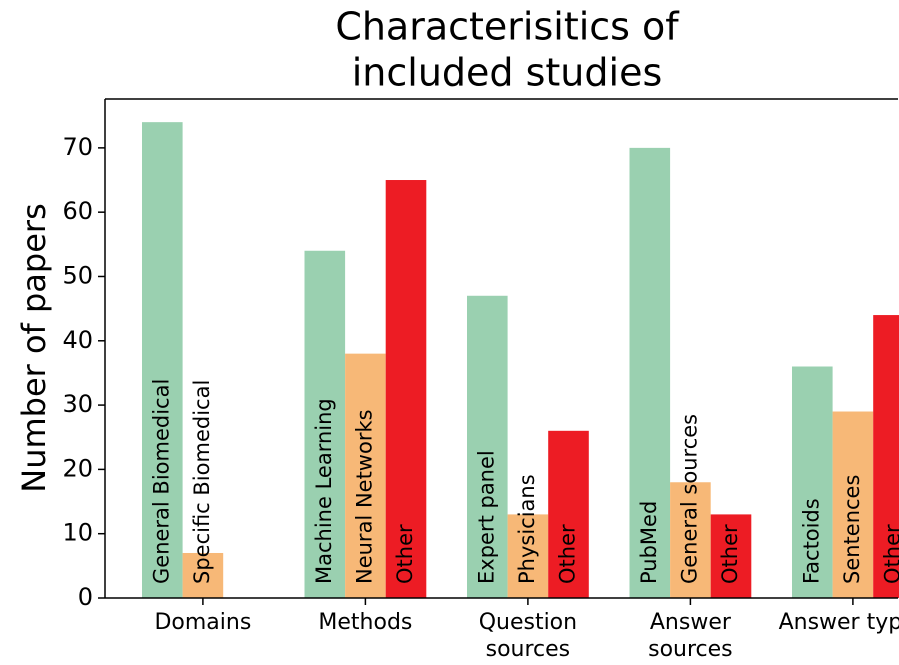  I want to click on bar-label: Factoids, so click(811, 541).